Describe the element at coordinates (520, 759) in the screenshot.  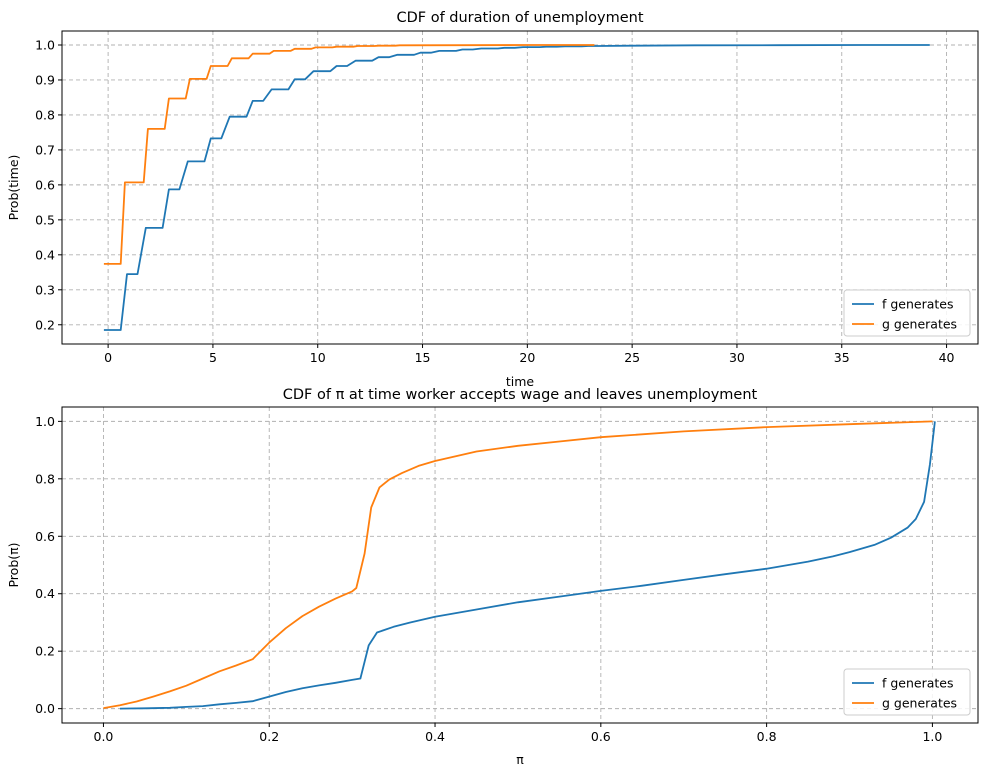
I see `x-axis-label: π` at that location.